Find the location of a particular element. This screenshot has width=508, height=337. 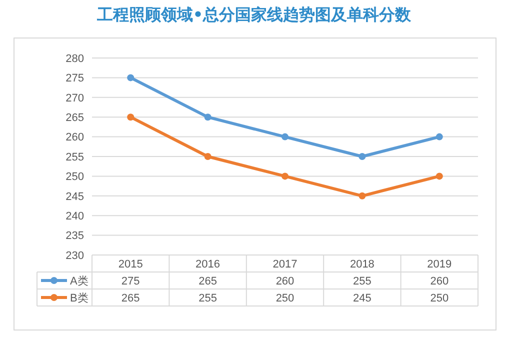

data-label: 275 is located at coordinates (130, 281).